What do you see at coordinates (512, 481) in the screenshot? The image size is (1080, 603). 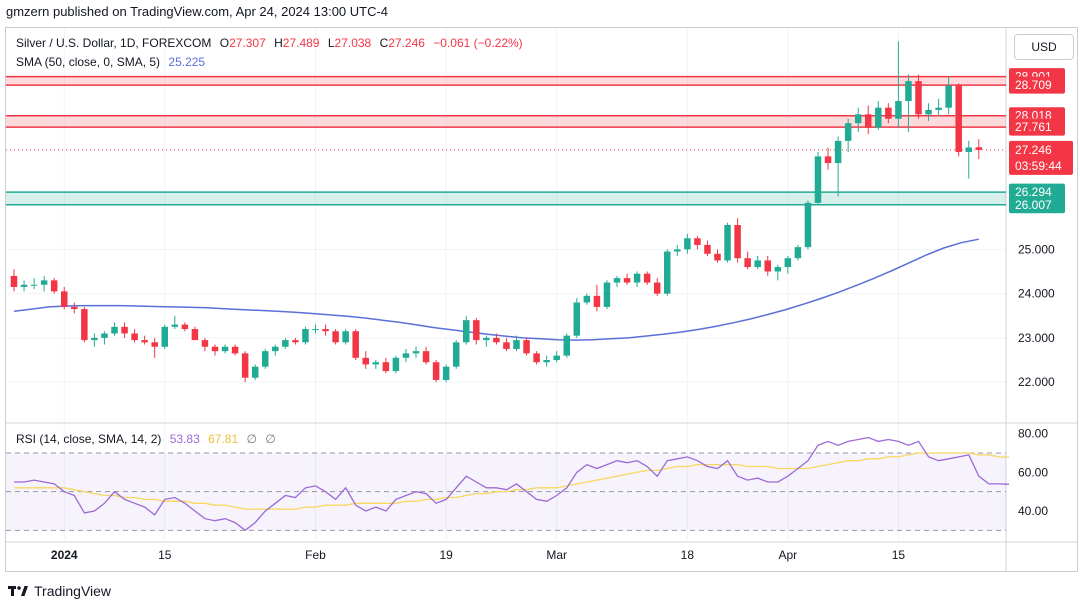 I see `rsi-ma-line` at bounding box center [512, 481].